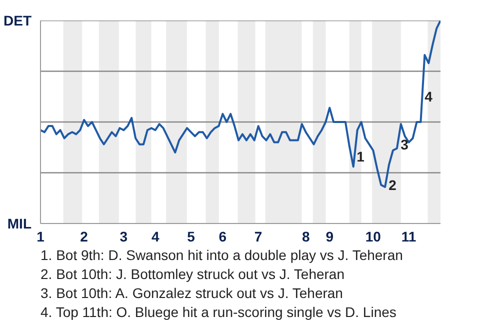 The width and height of the screenshot is (480, 320). I want to click on x-tick-label: 10, so click(373, 236).